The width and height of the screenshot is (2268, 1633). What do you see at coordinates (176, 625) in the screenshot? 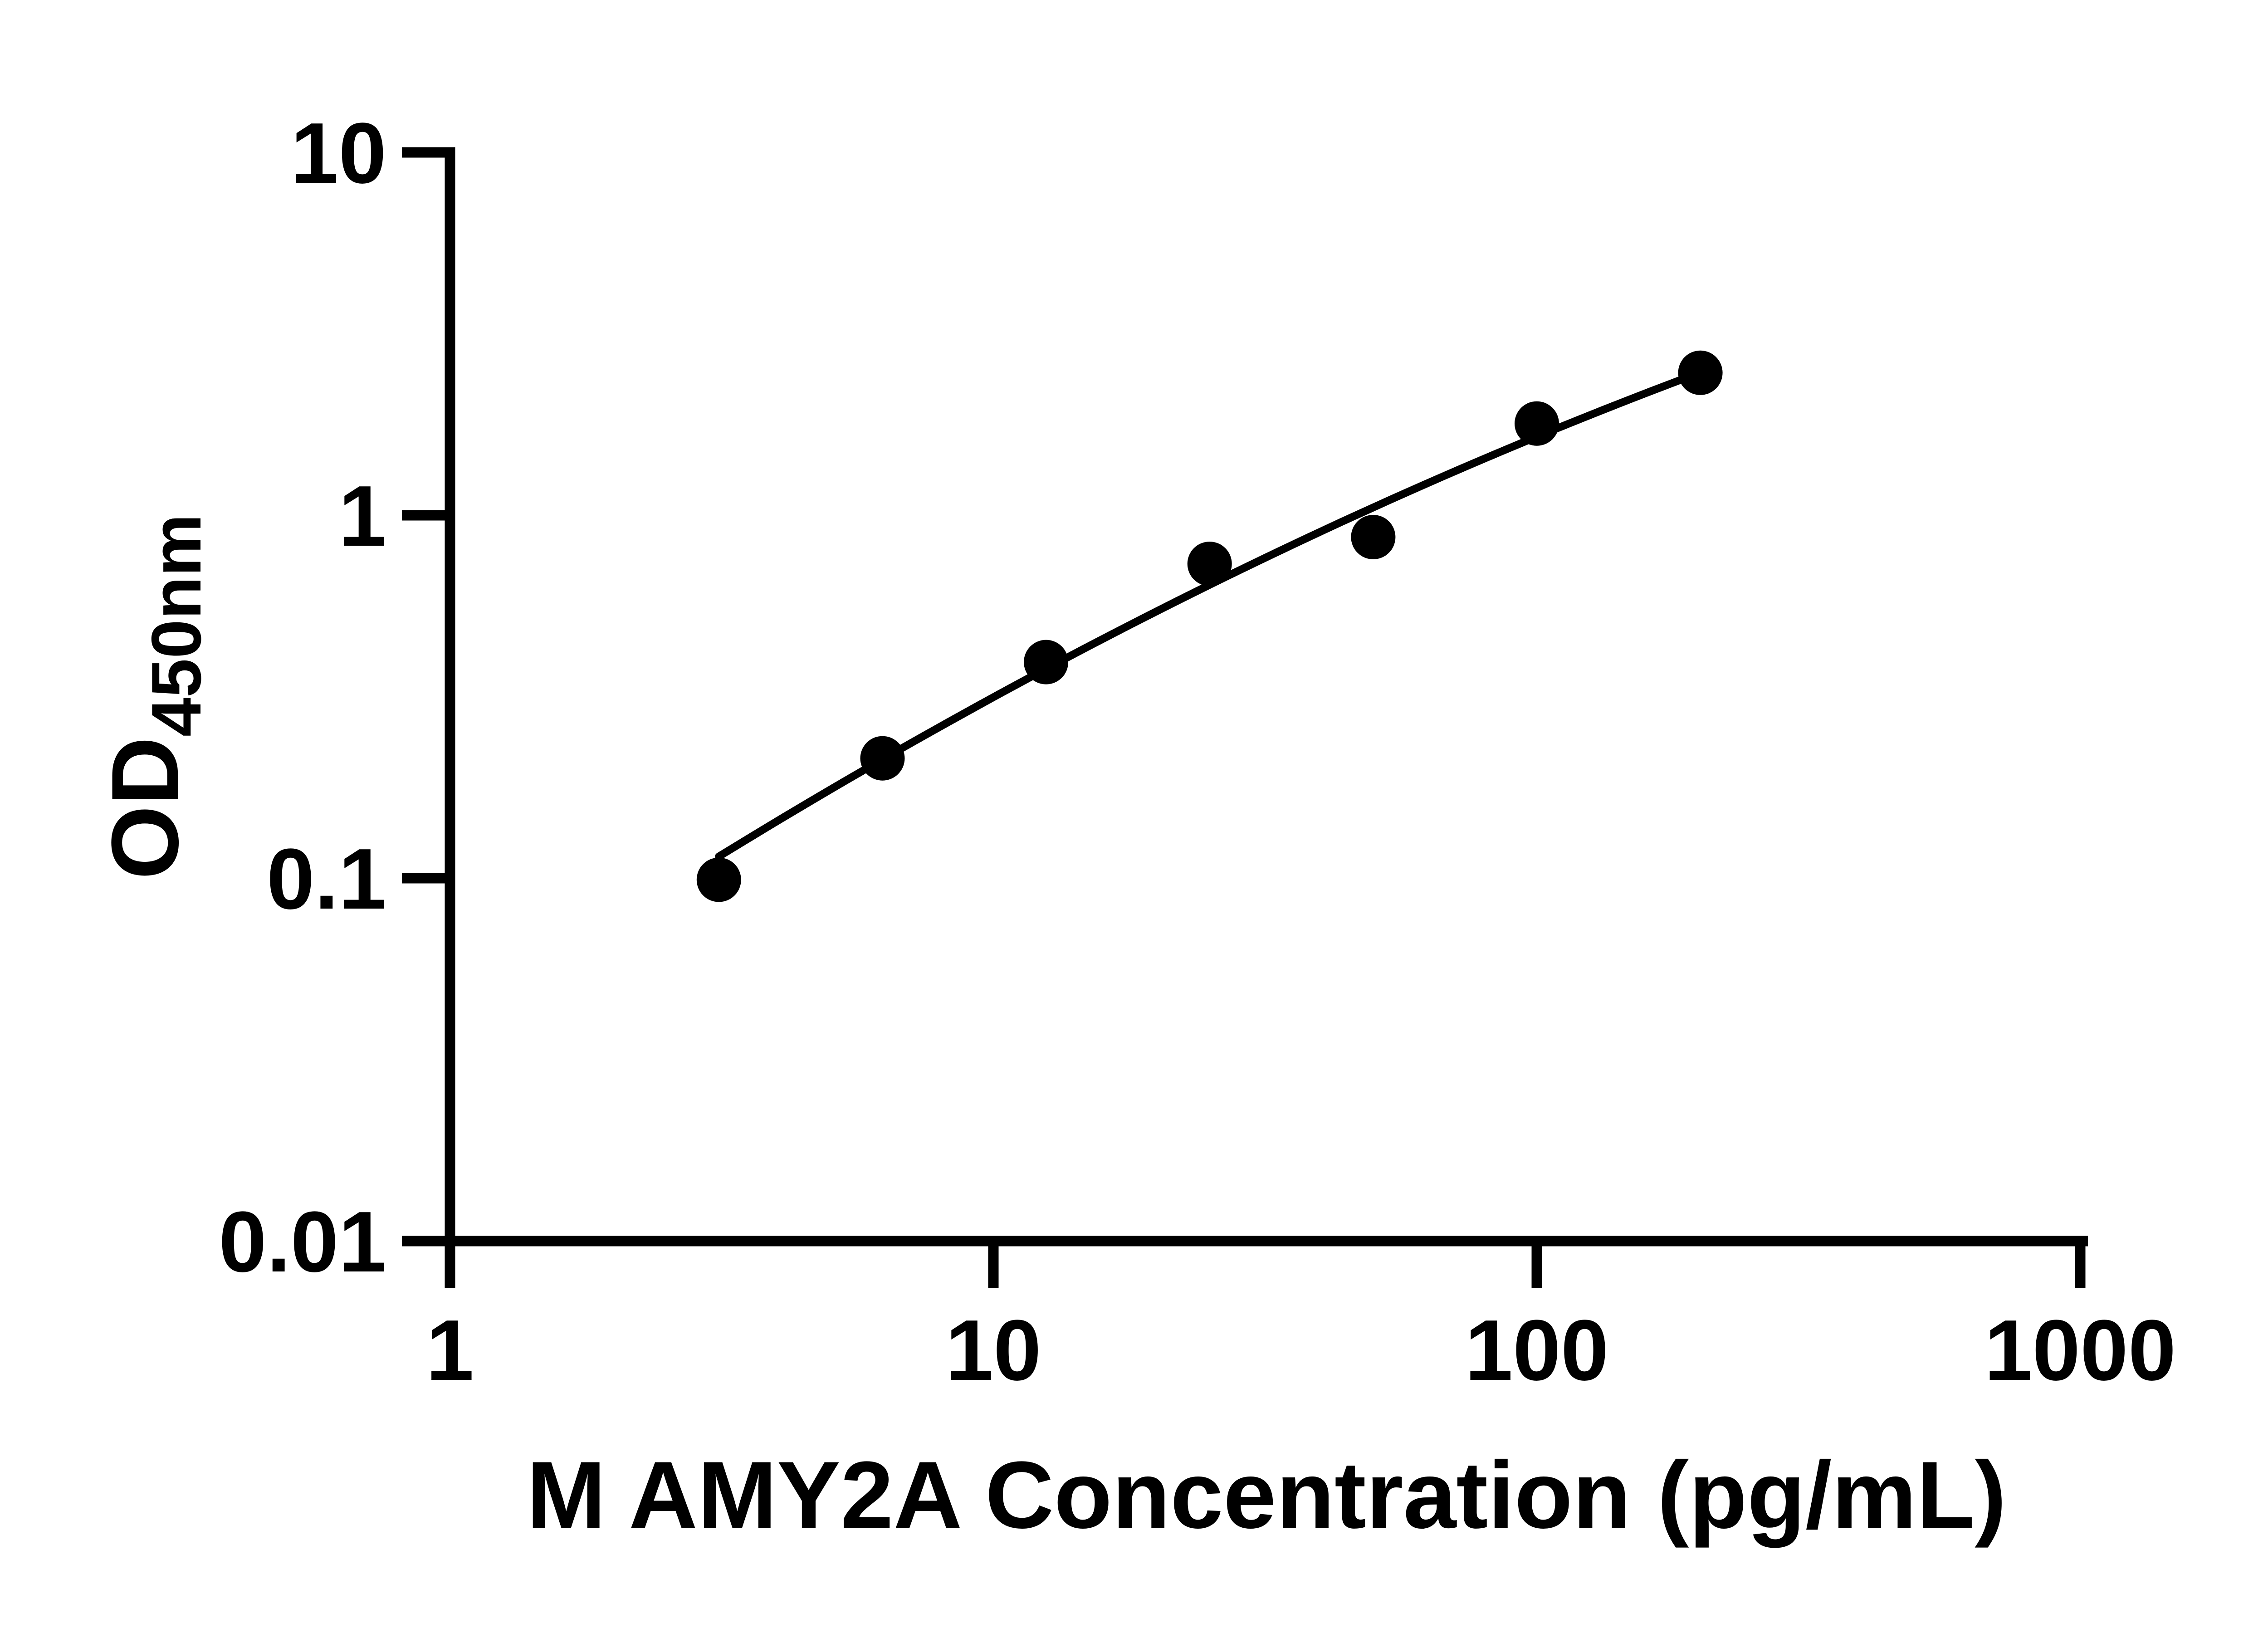
I see `y-axis-title-subscript: 450nm` at bounding box center [176, 625].